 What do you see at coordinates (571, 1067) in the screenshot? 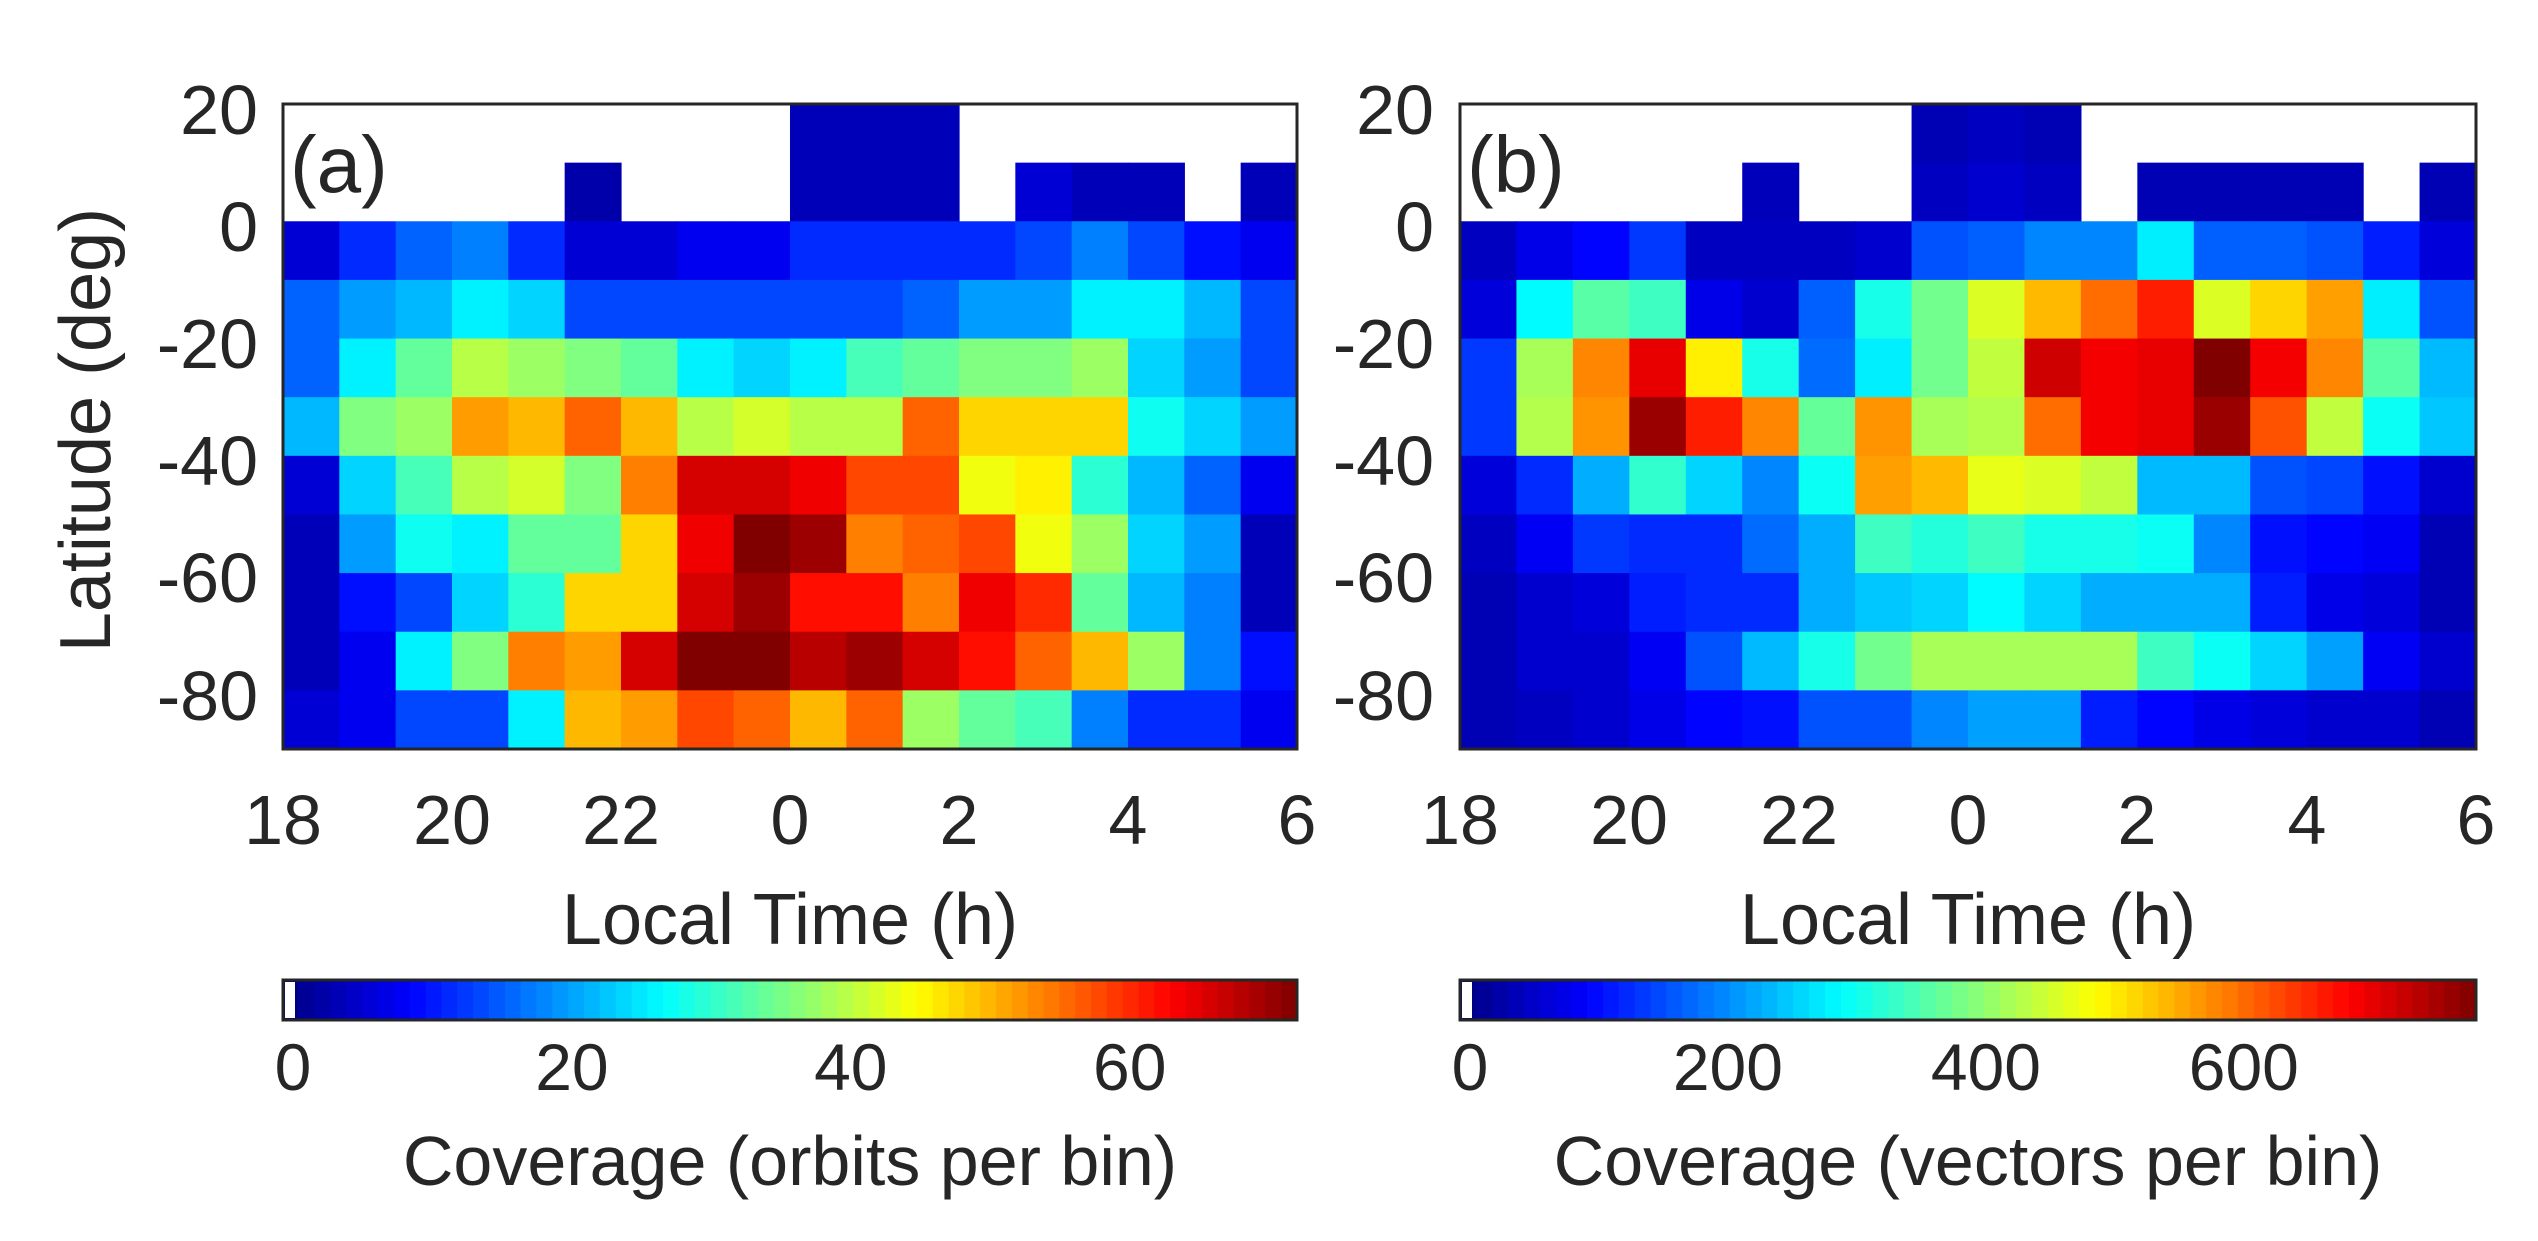
I see `colorbar-tick-label: 20` at bounding box center [571, 1067].